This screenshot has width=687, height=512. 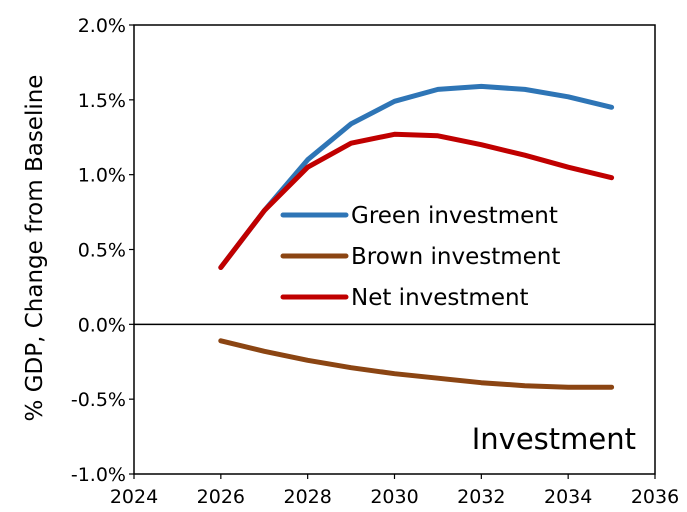 What do you see at coordinates (455, 257) in the screenshot?
I see `legend-label-2: Brown investment` at bounding box center [455, 257].